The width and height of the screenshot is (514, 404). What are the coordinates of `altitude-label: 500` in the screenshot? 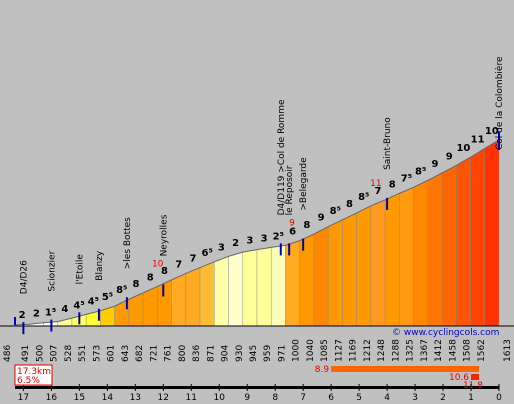 It's located at (40, 353).